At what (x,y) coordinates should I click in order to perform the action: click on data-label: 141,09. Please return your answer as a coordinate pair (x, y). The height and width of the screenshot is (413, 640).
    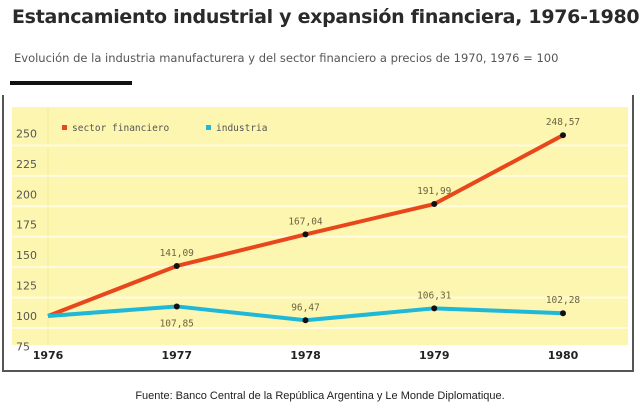
    Looking at the image, I should click on (177, 253).